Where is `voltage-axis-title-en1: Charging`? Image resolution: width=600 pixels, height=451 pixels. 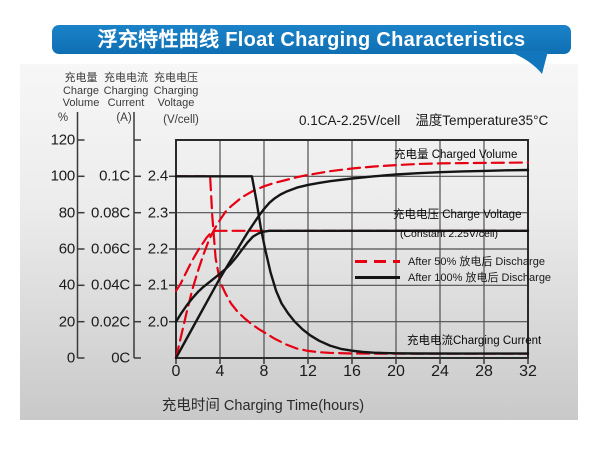 voltage-axis-title-en1: Charging is located at coordinates (176, 90).